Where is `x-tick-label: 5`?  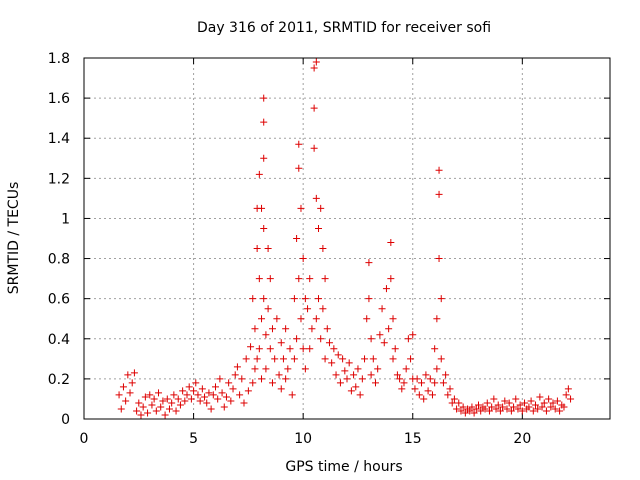
x-tick-label: 5 is located at coordinates (193, 439).